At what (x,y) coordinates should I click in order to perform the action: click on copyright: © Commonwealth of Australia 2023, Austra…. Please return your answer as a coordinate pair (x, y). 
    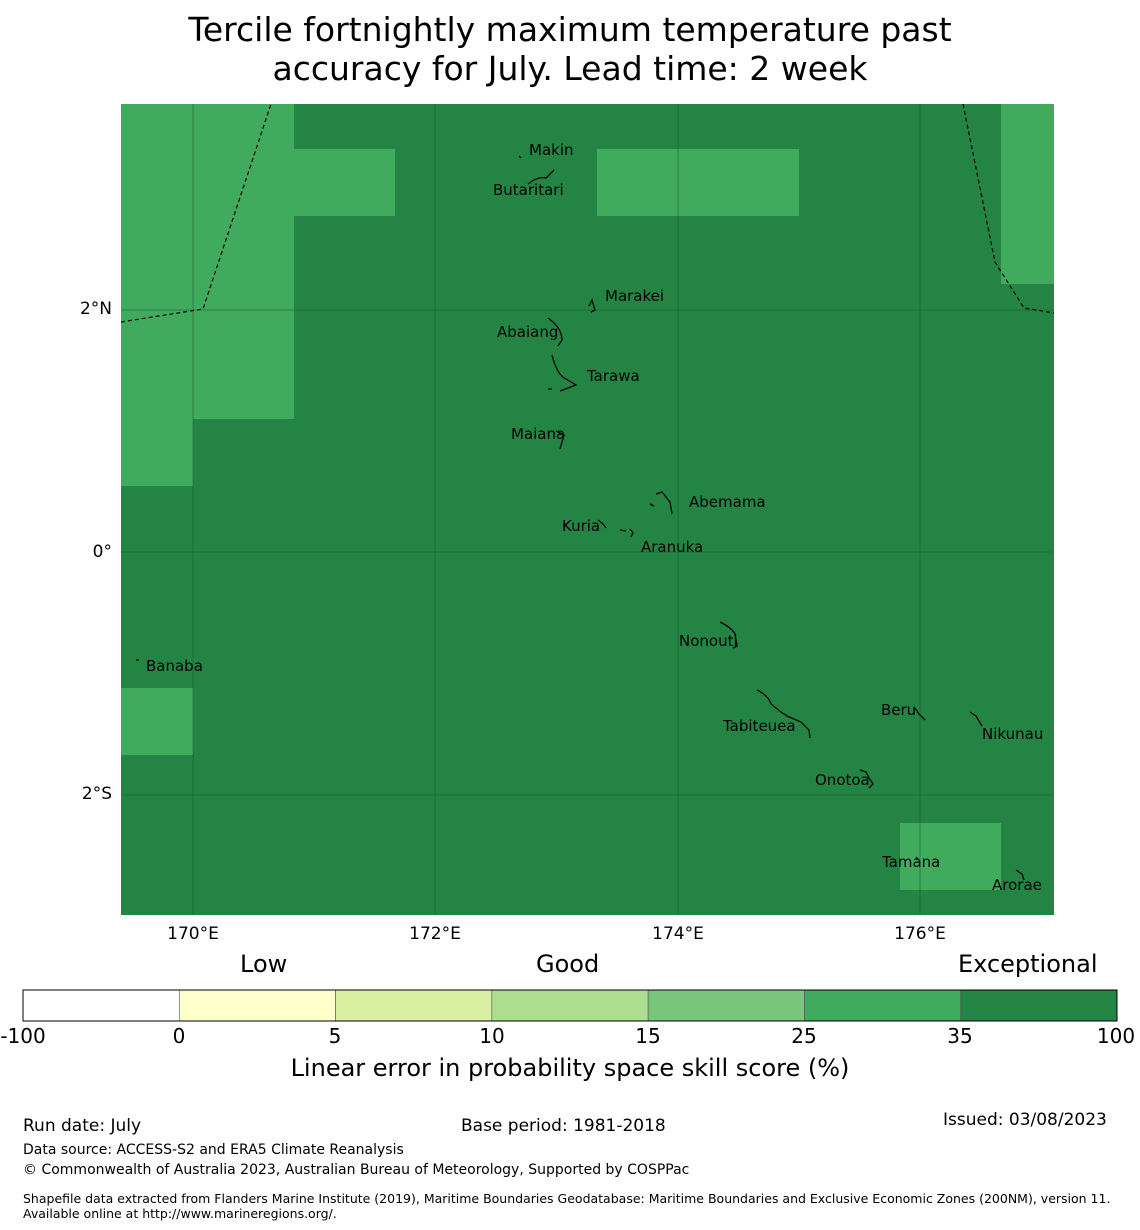
    Looking at the image, I should click on (356, 1170).